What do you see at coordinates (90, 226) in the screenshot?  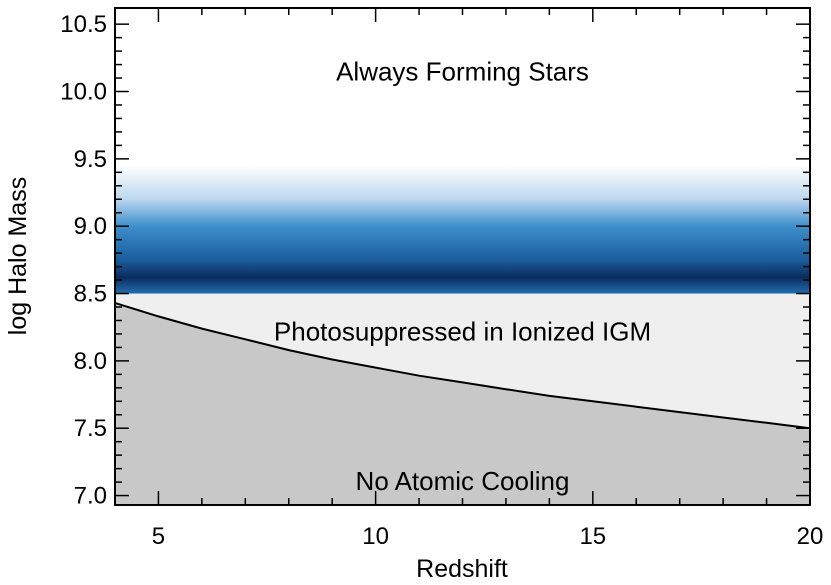 I see `y-tick-label: 9.0` at bounding box center [90, 226].